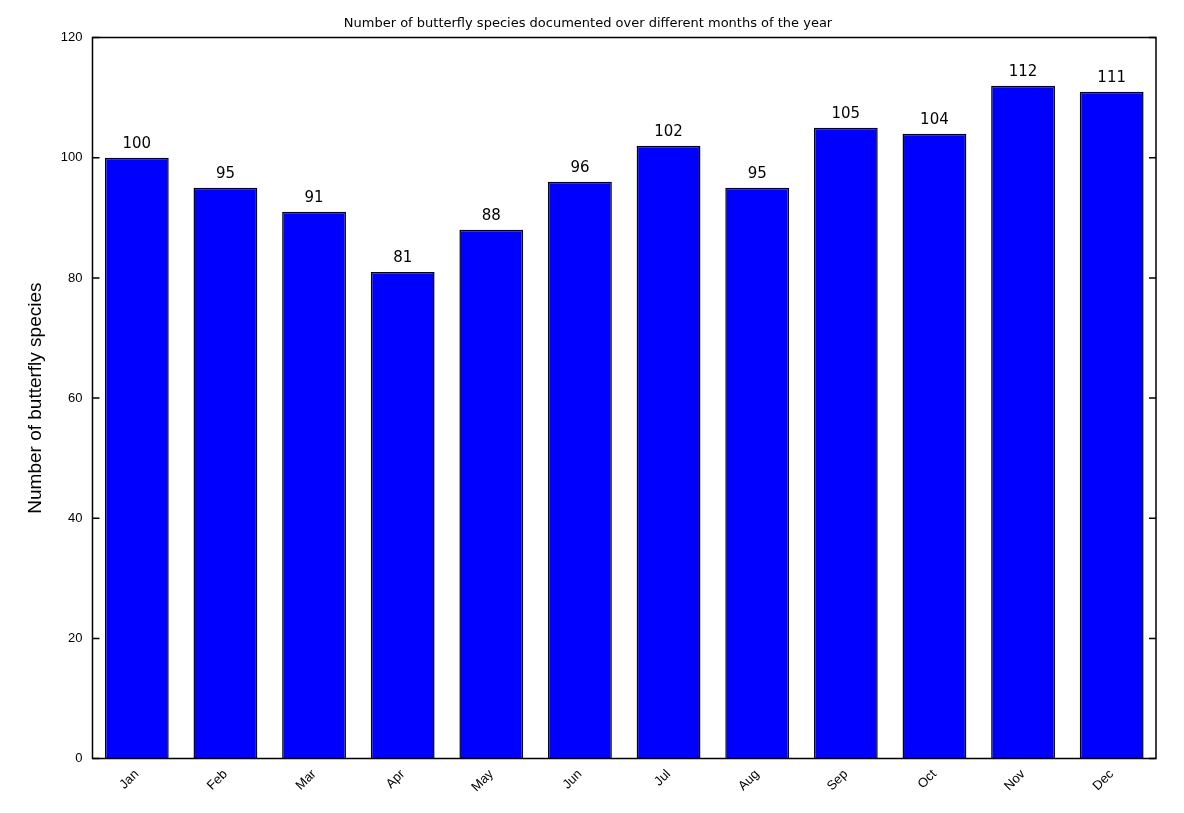 Image resolution: width=1184 pixels, height=813 pixels. Describe the element at coordinates (668, 131) in the screenshot. I see `data-label: 102` at that location.